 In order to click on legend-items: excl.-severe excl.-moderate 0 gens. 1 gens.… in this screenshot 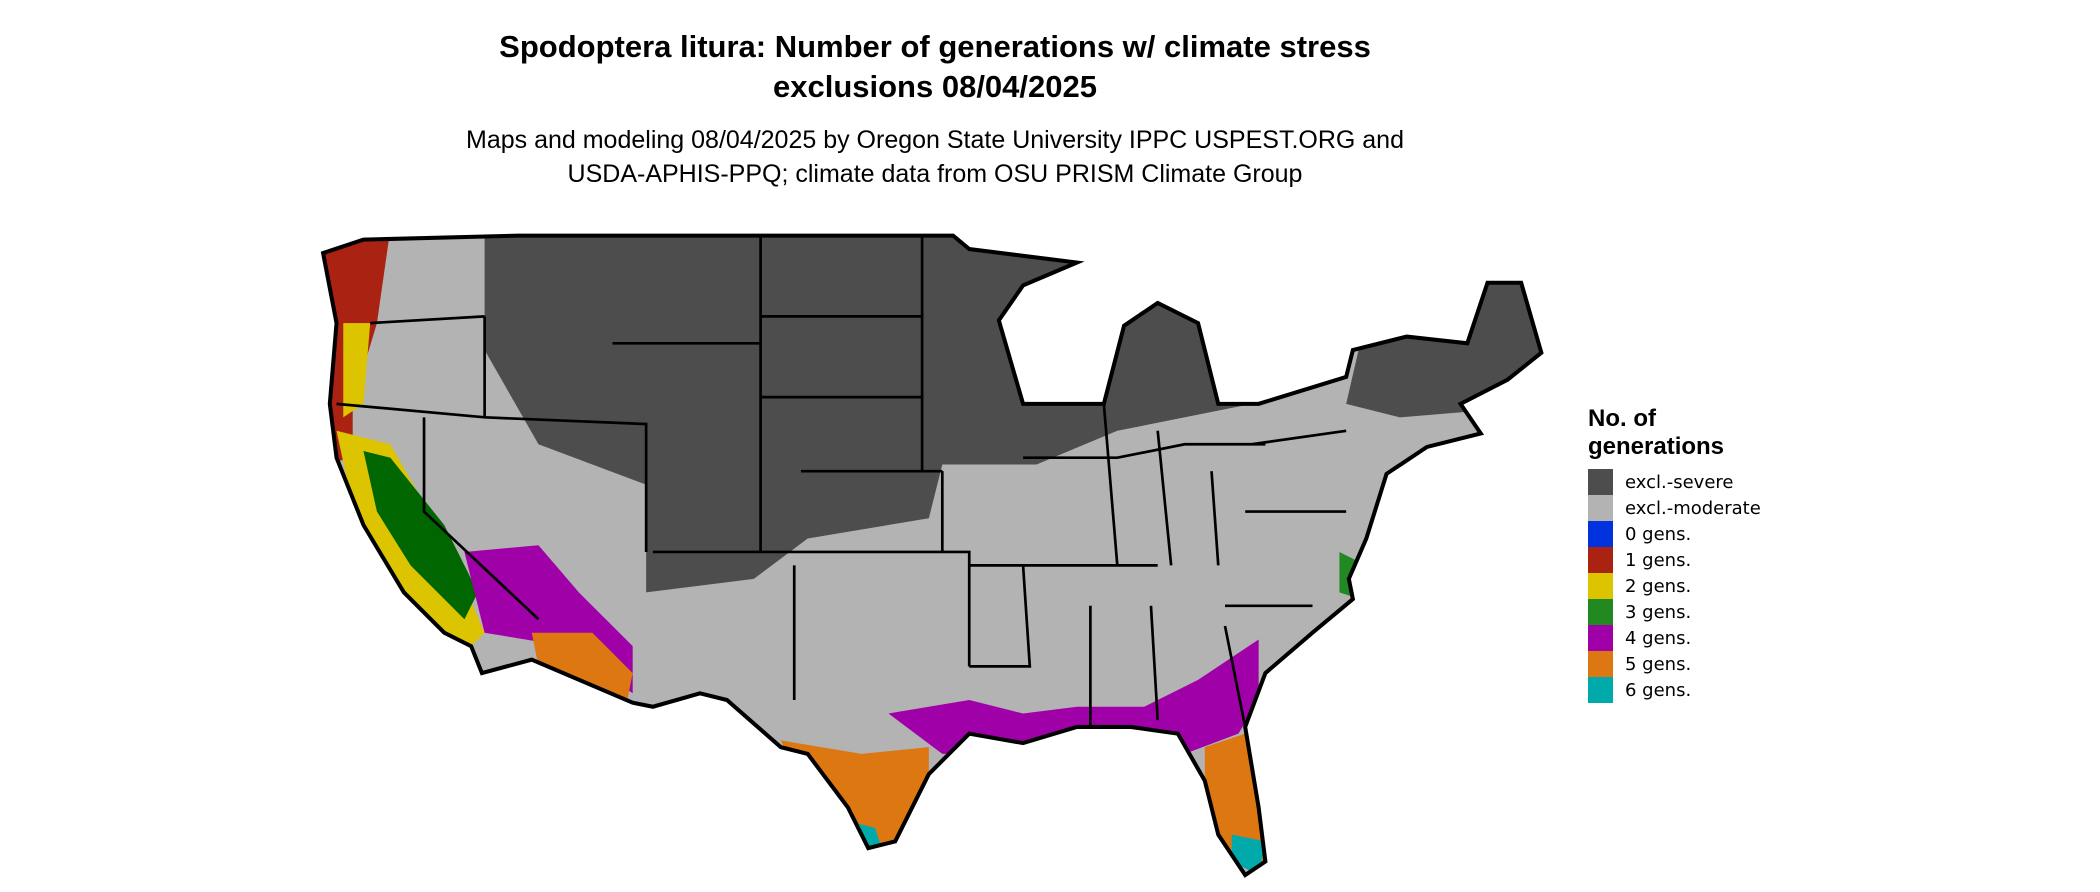, I will do `click(1674, 586)`.